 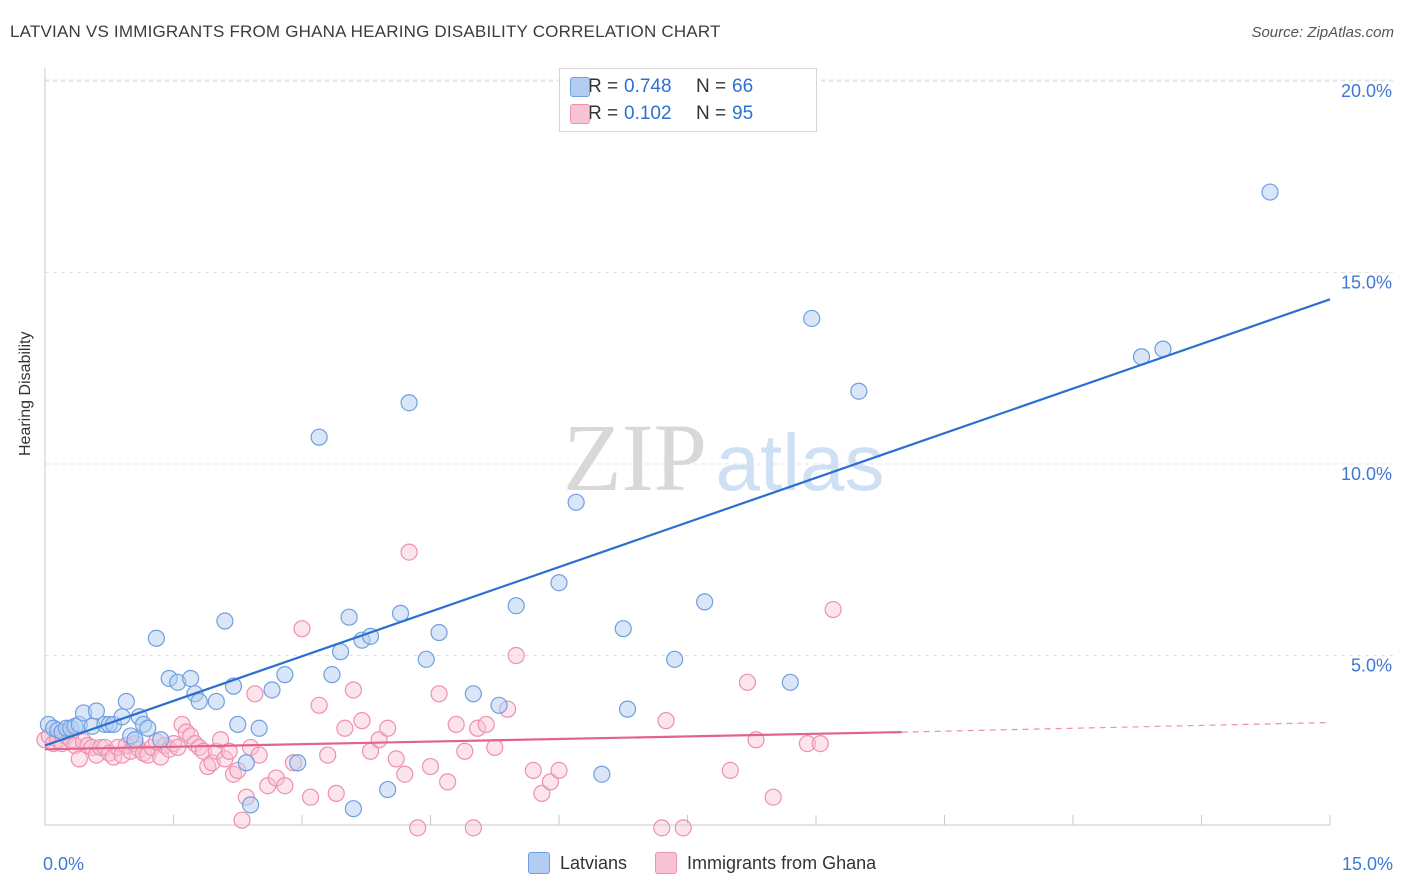 I want to click on y-tick-label: 15.0%, so click(x=1366, y=283).